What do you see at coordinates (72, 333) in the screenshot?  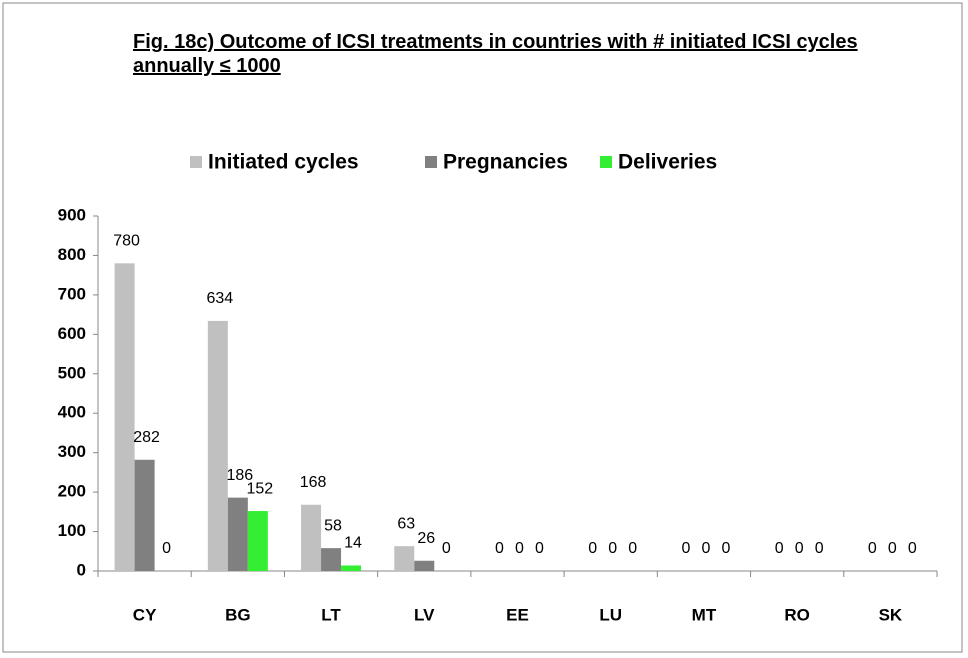 I see `y-tick-label: 600` at bounding box center [72, 333].